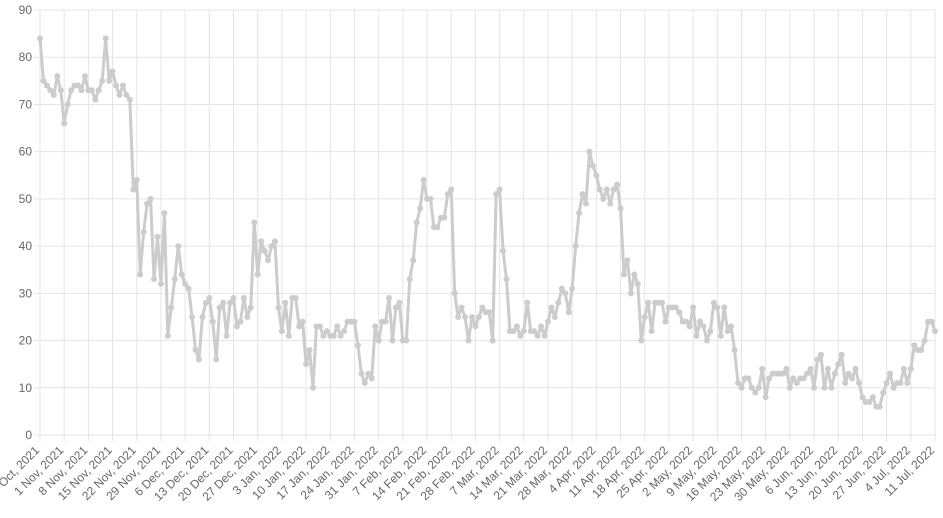 The width and height of the screenshot is (943, 518). I want to click on y-tick-label: 80, so click(26, 57).